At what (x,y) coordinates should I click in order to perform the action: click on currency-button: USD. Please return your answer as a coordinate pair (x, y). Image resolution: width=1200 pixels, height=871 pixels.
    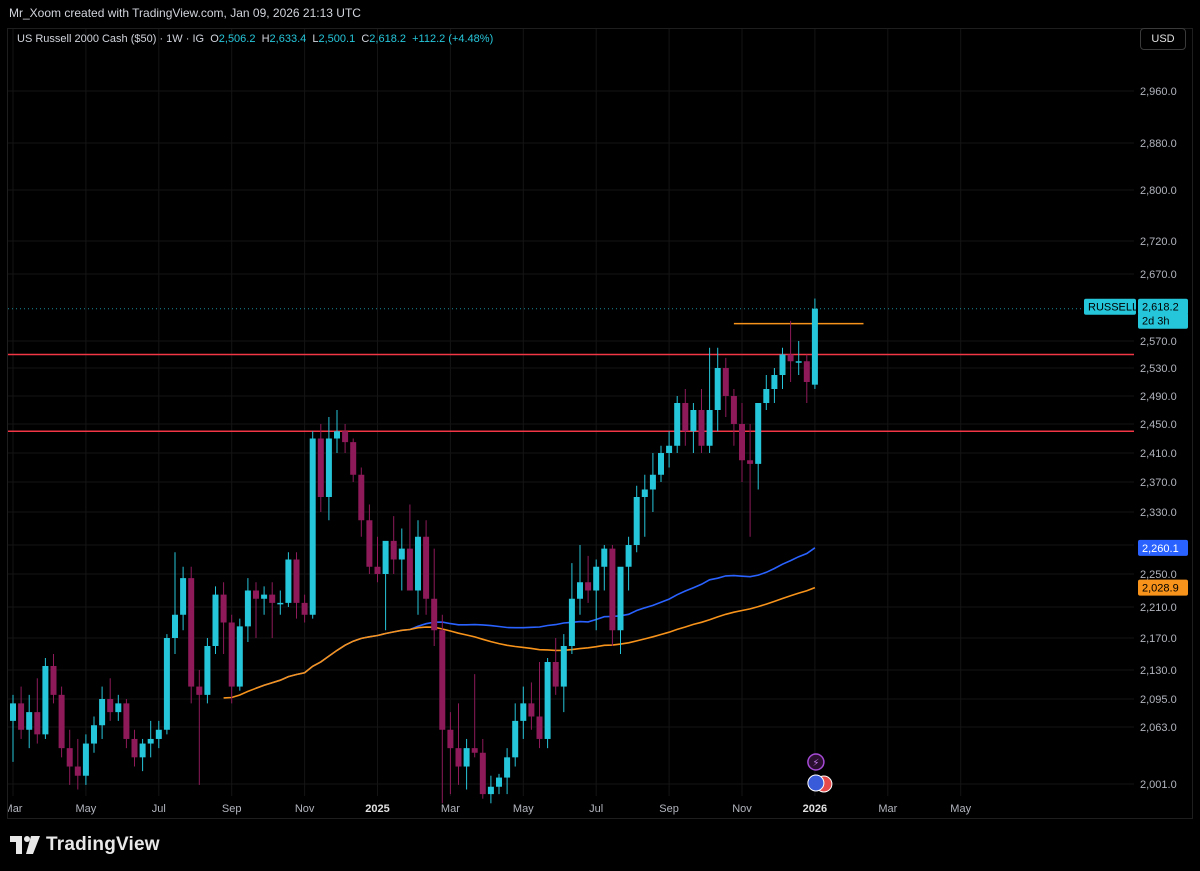
    Looking at the image, I should click on (1163, 39).